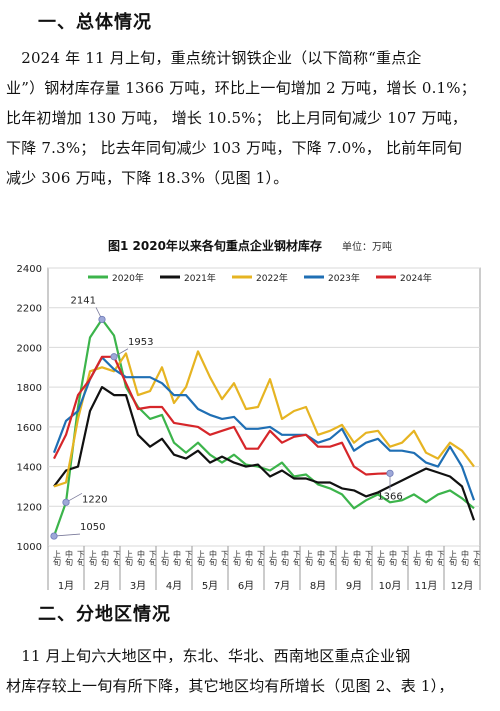  I want to click on annotation-label: 2141, so click(83, 300).